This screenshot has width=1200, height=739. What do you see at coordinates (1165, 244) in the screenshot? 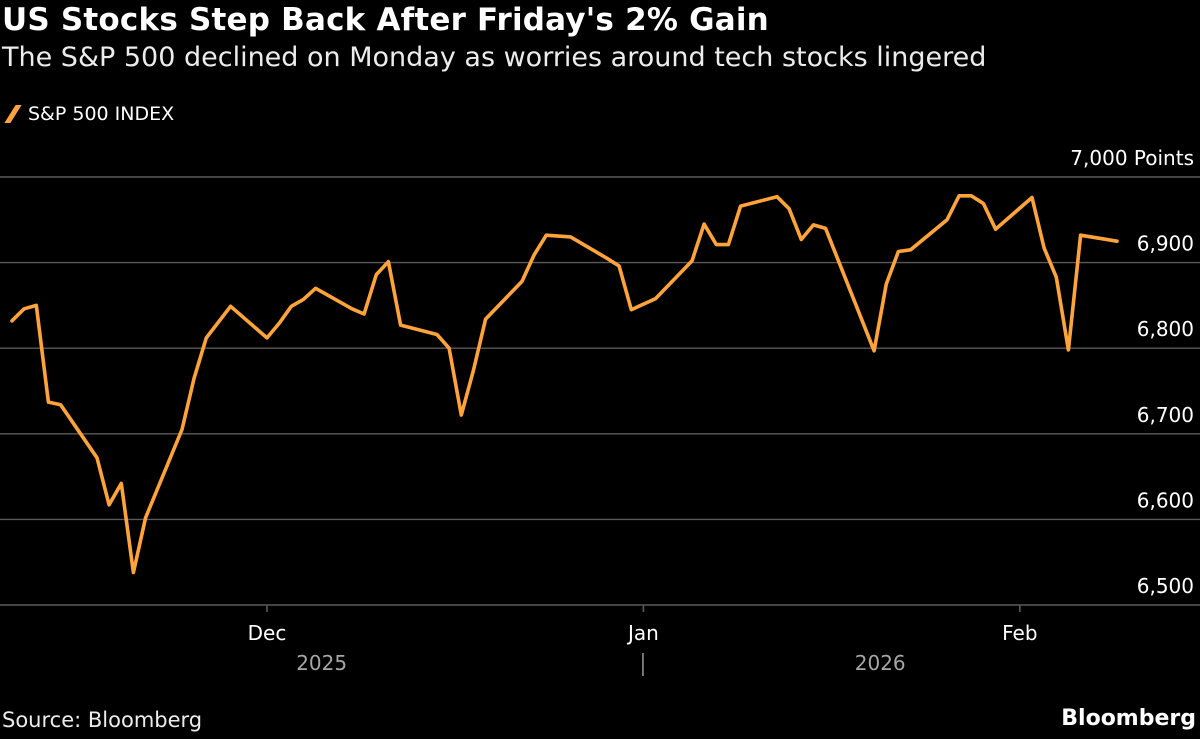
I see `y-tick-label: 6,900` at bounding box center [1165, 244].